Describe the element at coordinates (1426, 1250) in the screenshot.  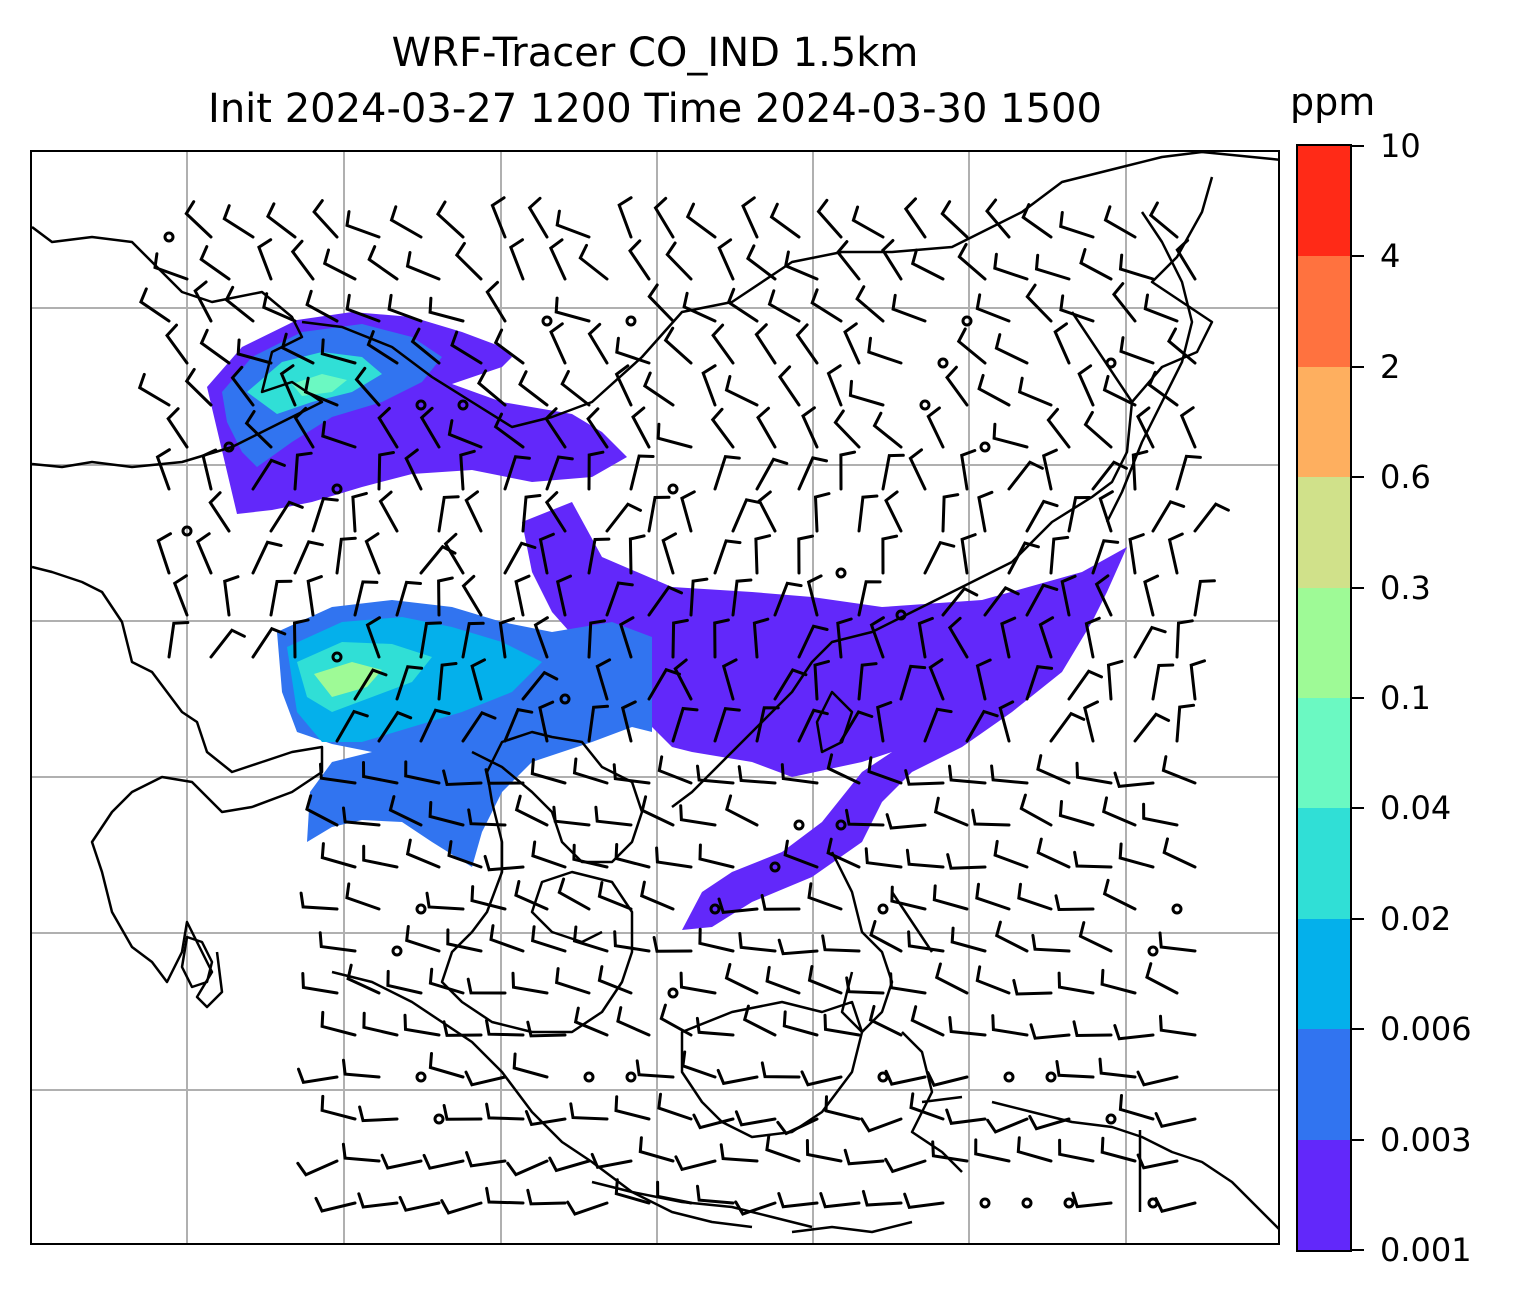
I see `colorbar-tick-label: 0.001` at that location.